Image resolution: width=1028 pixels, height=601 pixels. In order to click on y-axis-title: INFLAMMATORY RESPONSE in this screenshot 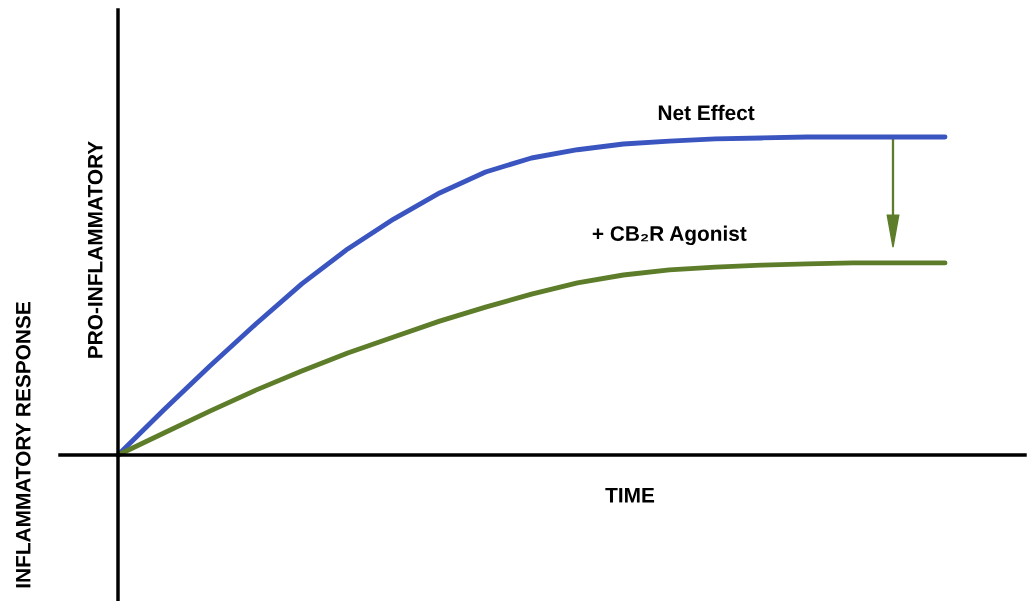, I will do `click(23, 445)`.